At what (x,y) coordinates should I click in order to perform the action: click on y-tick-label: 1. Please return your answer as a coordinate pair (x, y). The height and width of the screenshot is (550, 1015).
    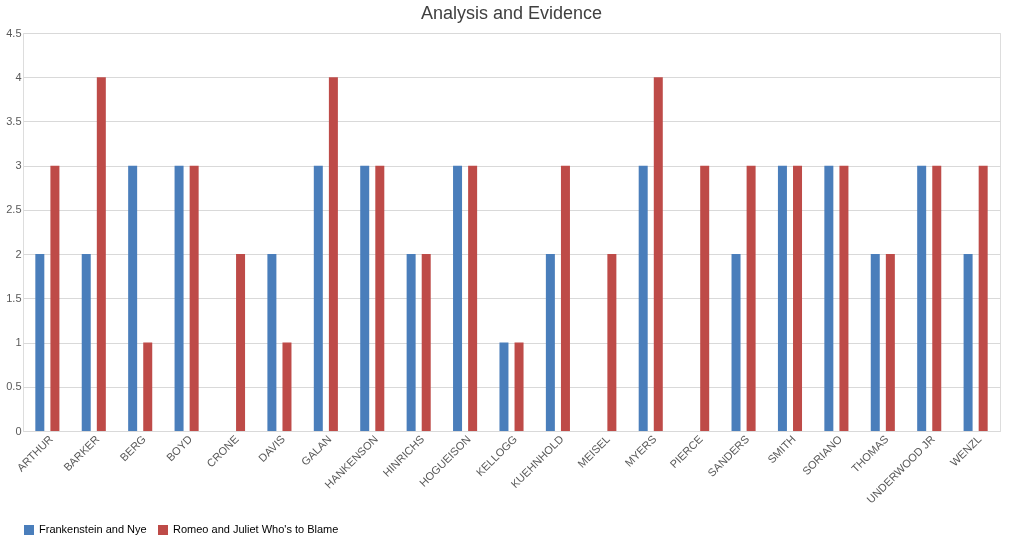
    Looking at the image, I should click on (18, 342).